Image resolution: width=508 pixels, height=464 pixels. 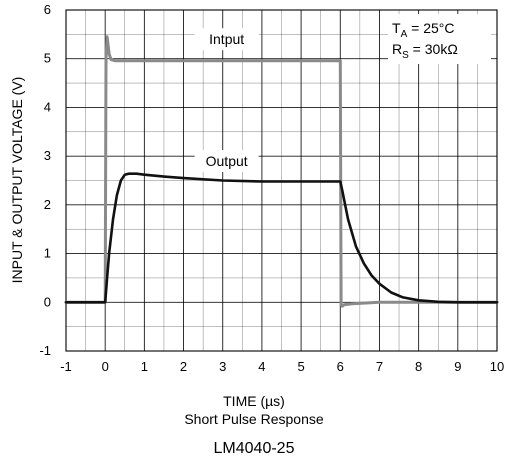 I want to click on x-tick-label: 3, so click(x=222, y=366).